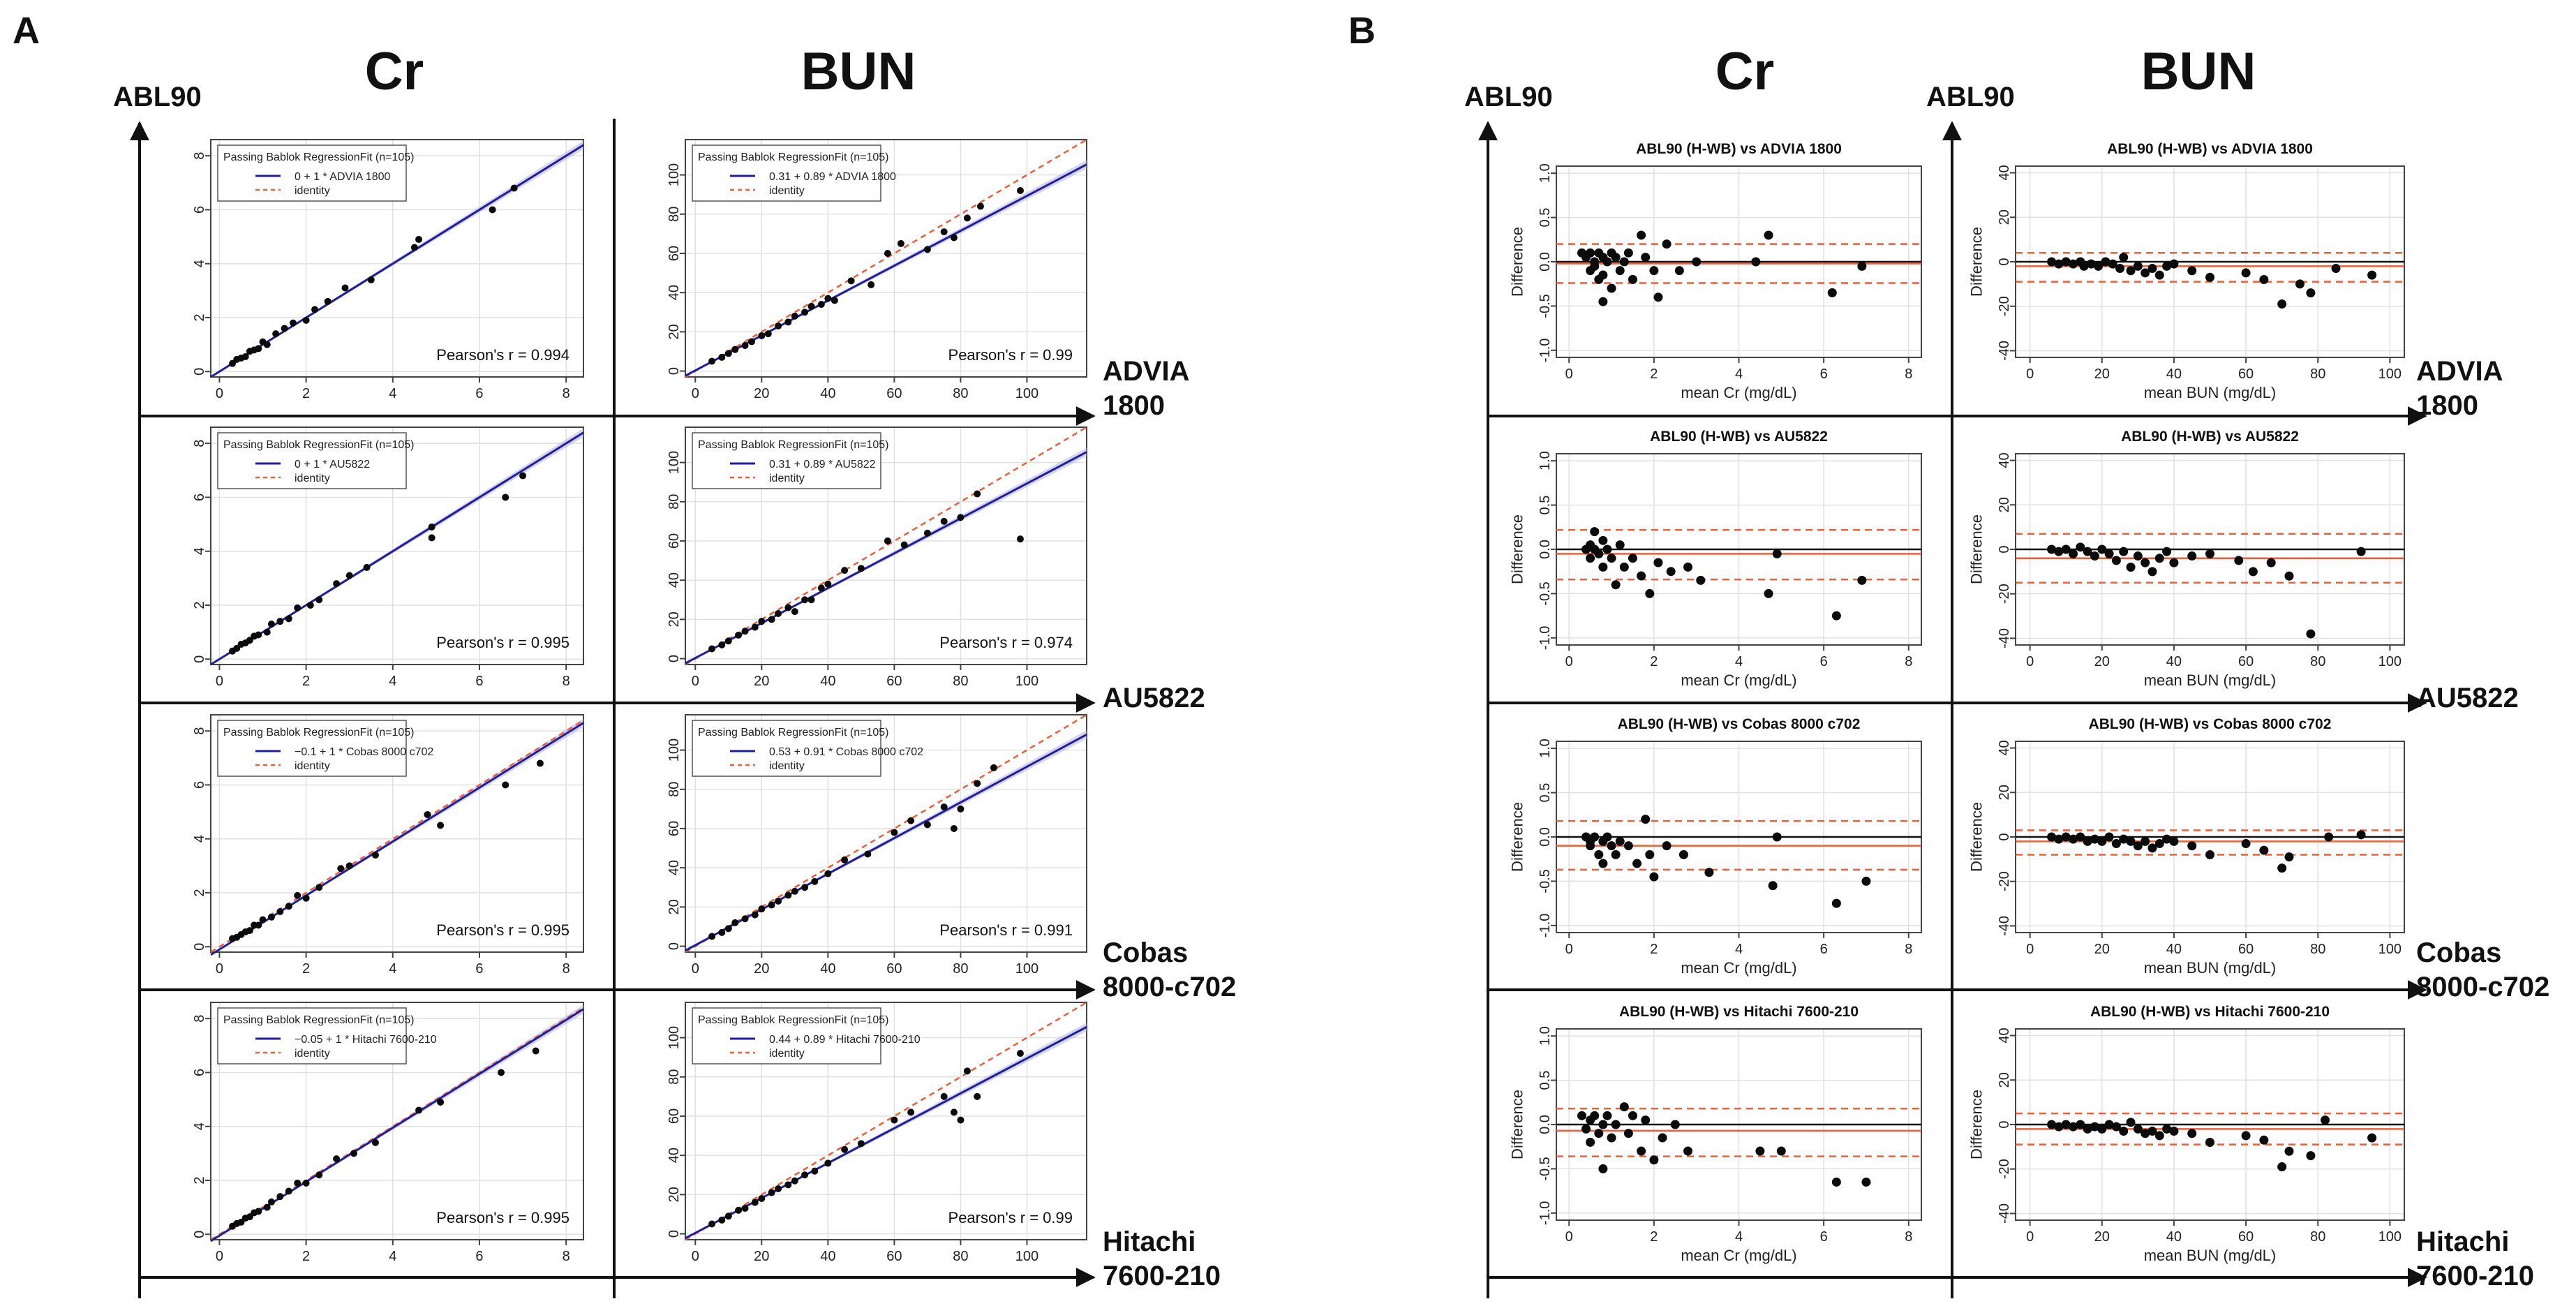 The height and width of the screenshot is (1313, 2576). Describe the element at coordinates (1739, 661) in the screenshot. I see `x-tick-label: 4` at that location.